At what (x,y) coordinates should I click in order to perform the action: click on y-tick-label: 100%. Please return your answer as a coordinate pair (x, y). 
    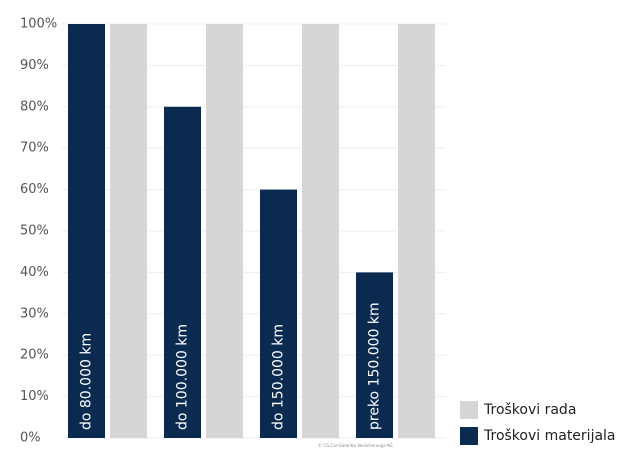
    Looking at the image, I should click on (38, 24).